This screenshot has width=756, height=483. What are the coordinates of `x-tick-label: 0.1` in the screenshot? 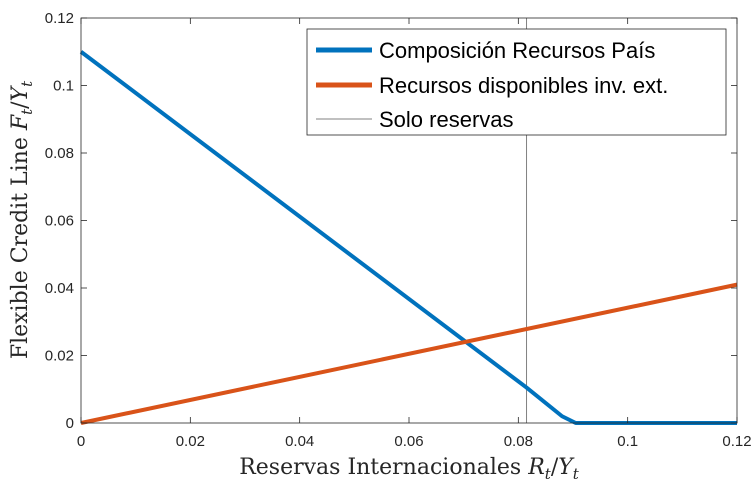 It's located at (627, 441).